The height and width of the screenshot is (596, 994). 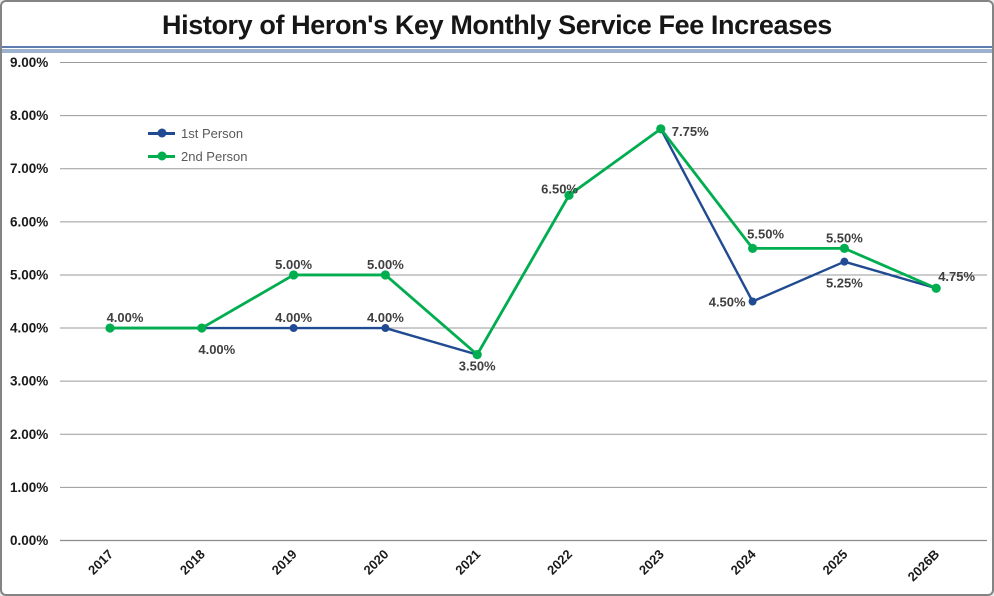 What do you see at coordinates (844, 283) in the screenshot?
I see `data-label-1st-person-2025: 5.25%` at bounding box center [844, 283].